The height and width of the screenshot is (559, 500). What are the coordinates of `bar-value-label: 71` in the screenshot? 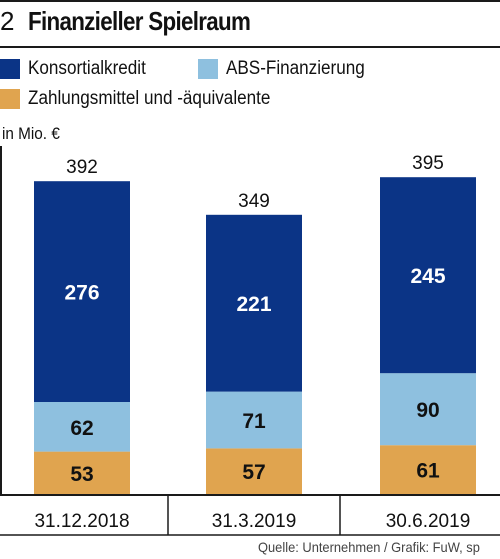 It's located at (254, 421).